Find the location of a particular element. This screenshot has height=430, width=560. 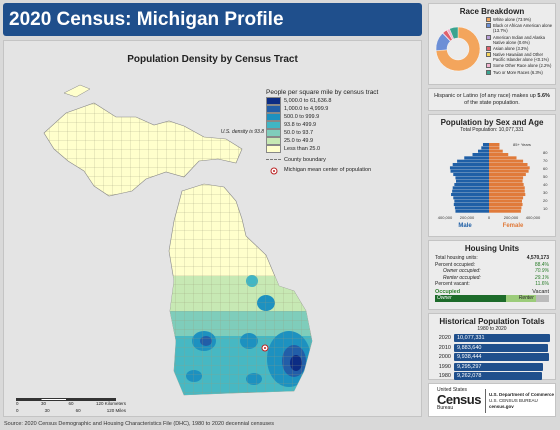

scale-km-labels: 0 30 60 120 Kilometers is located at coordinates (71, 403).